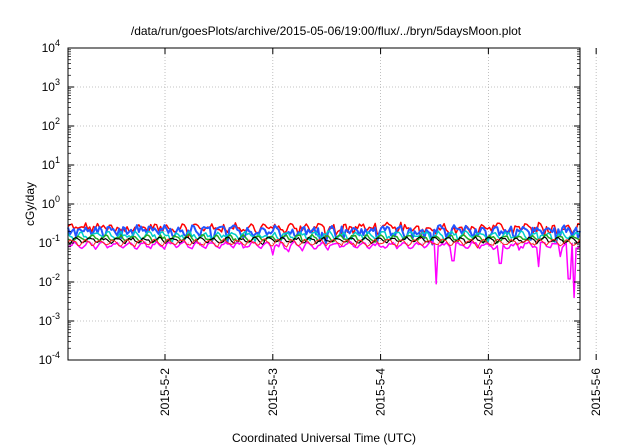 This screenshot has height=448, width=640. What do you see at coordinates (51, 46) in the screenshot?
I see `y-tick-label: 10⁴` at bounding box center [51, 46].